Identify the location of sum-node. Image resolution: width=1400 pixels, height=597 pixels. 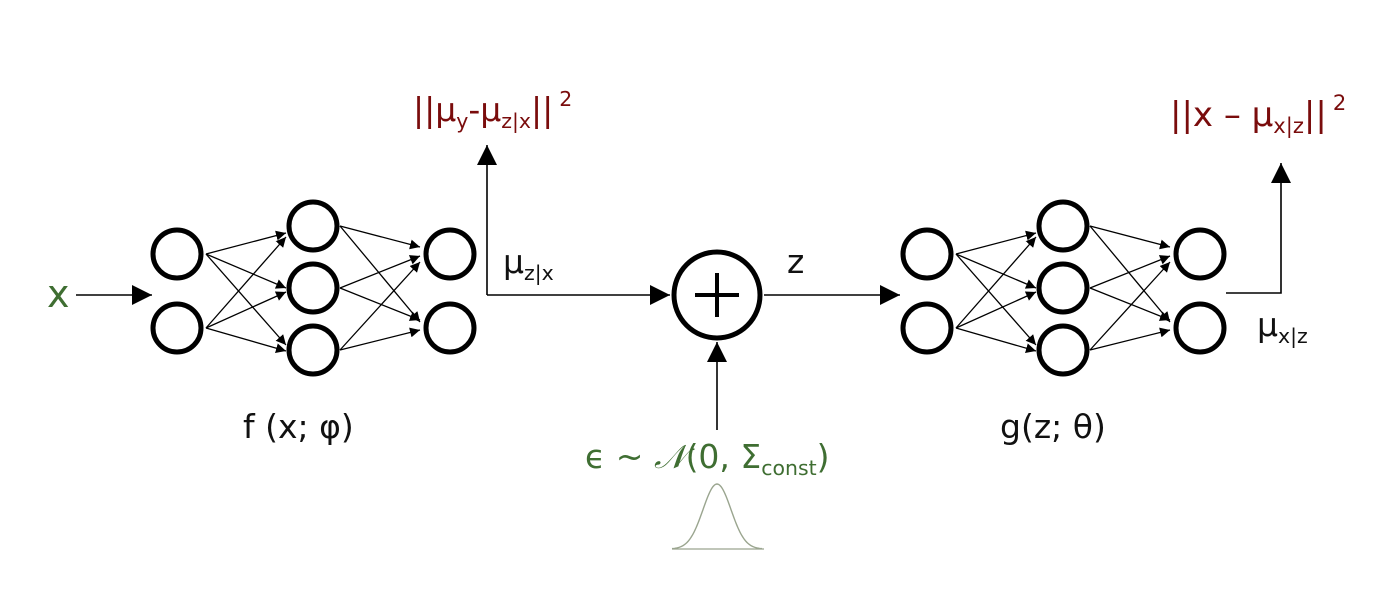
(717, 295).